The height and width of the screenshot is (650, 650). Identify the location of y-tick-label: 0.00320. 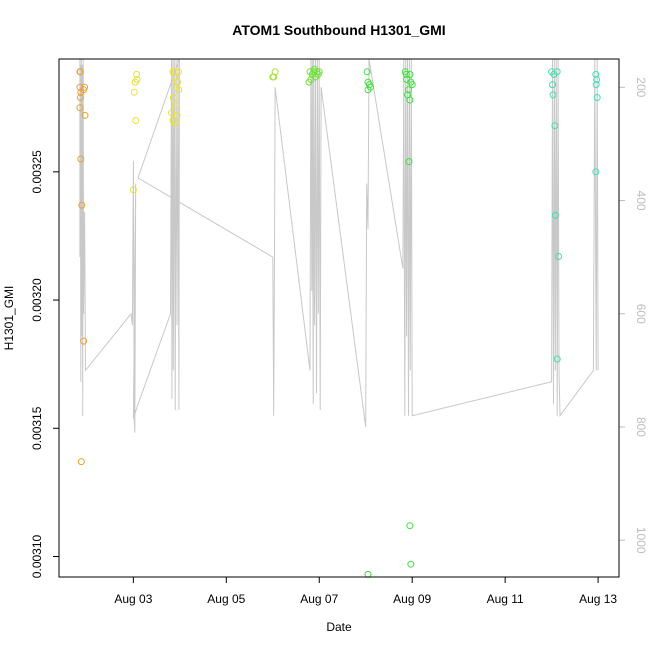
(37, 300).